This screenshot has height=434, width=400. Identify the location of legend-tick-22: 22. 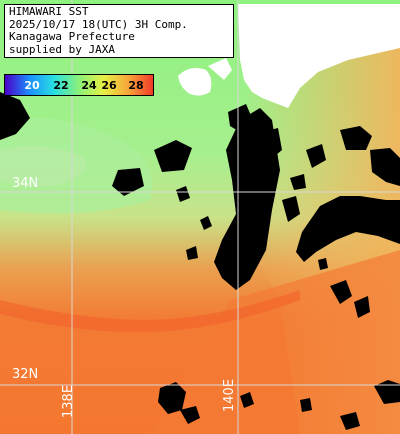
(61, 85).